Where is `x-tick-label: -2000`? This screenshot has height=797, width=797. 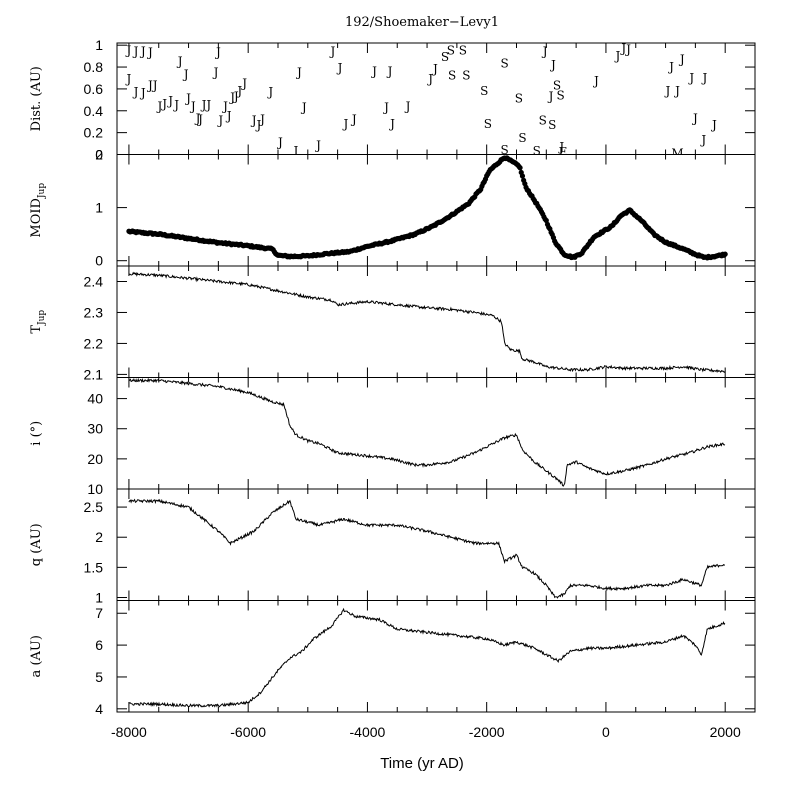
x-tick-label: -2000 is located at coordinates (487, 732).